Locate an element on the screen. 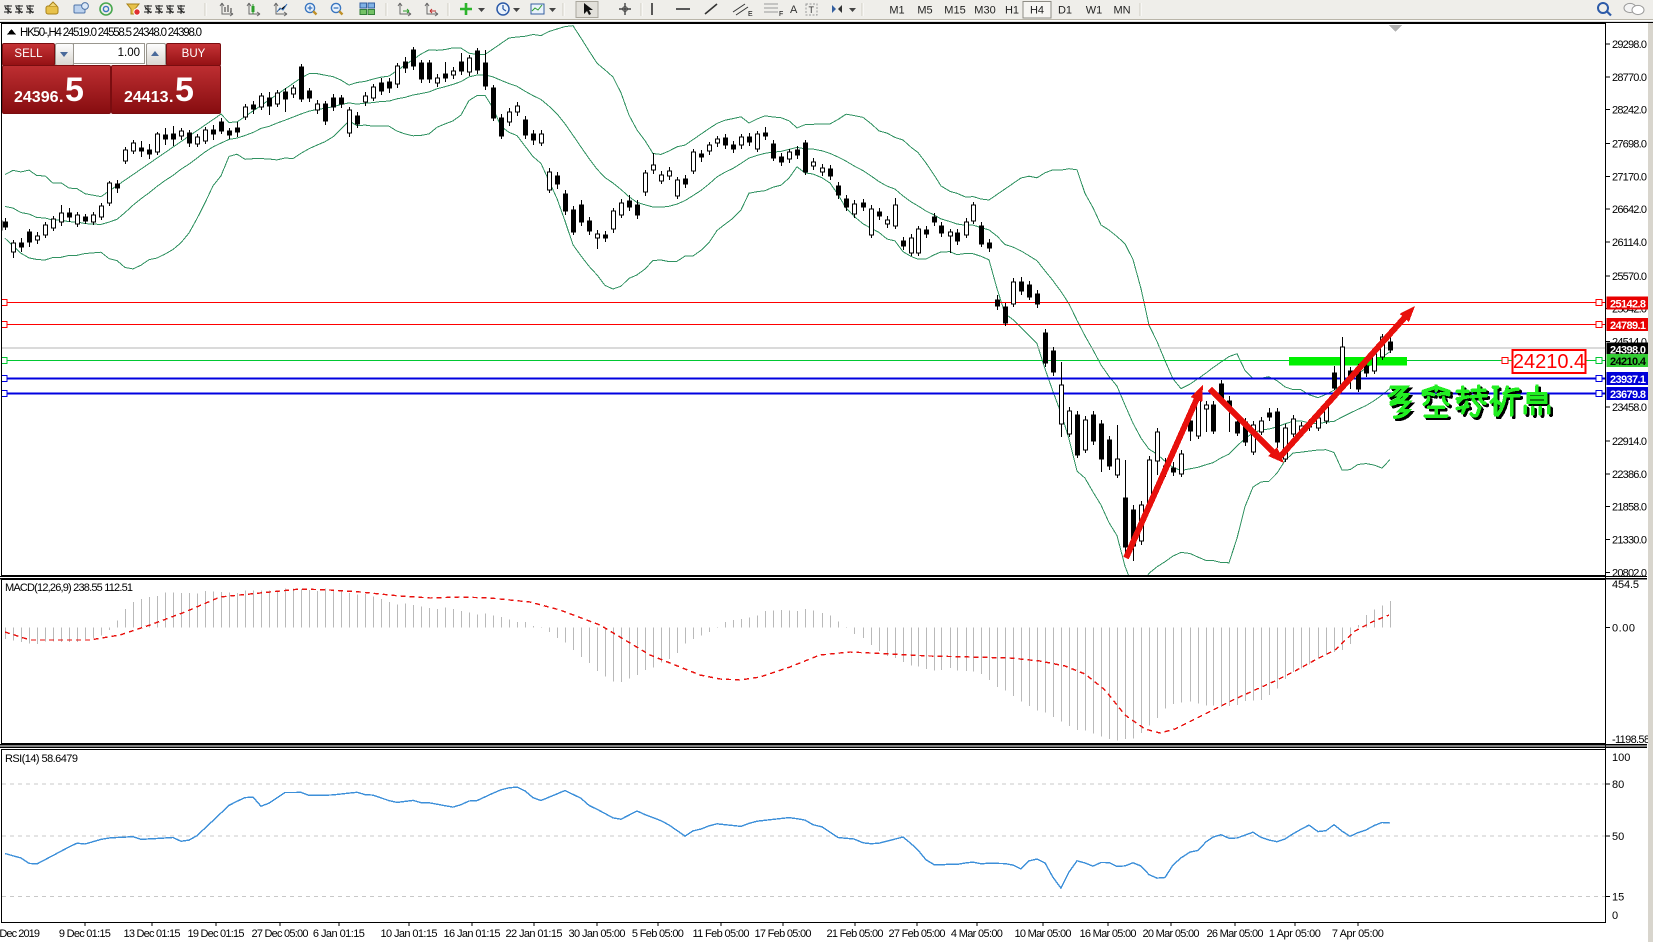  svg-text: 10 Mar 05:00 is located at coordinates (1043, 934).